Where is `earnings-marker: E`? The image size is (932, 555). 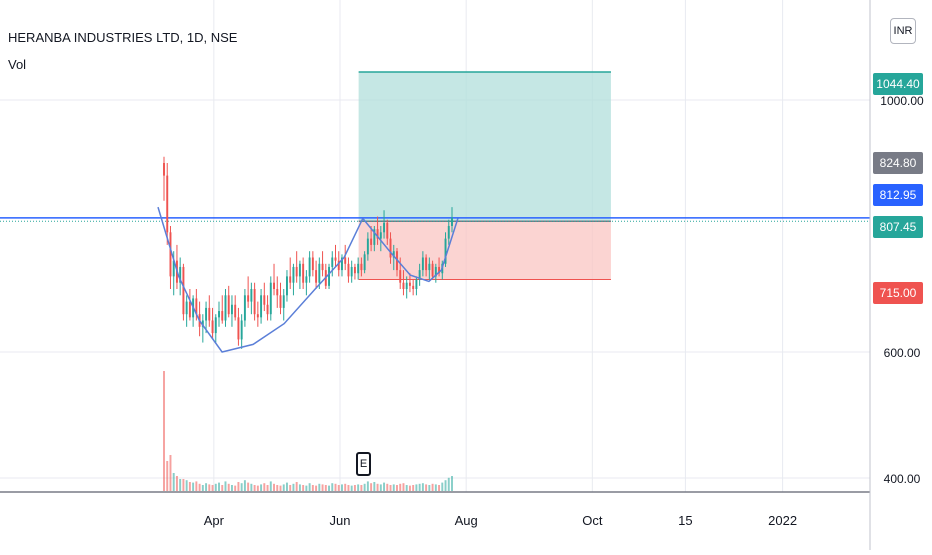 earnings-marker: E is located at coordinates (363, 464).